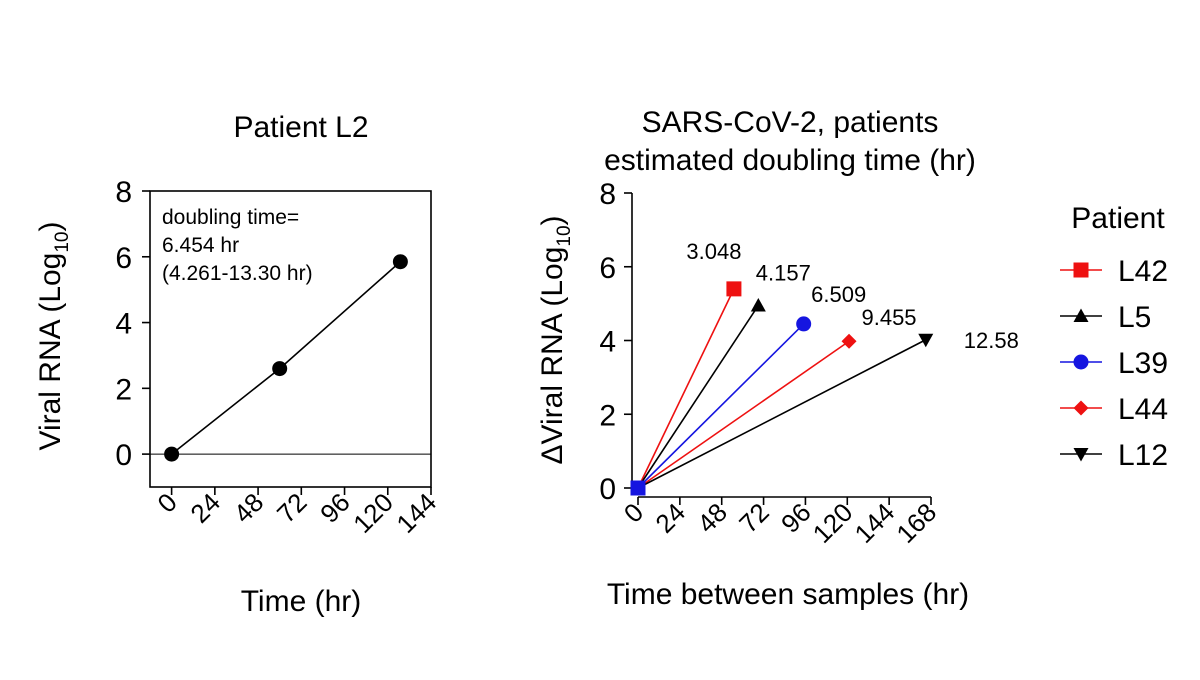 This screenshot has width=1200, height=680. What do you see at coordinates (1143, 455) in the screenshot?
I see `legend-label-l12: L12` at bounding box center [1143, 455].